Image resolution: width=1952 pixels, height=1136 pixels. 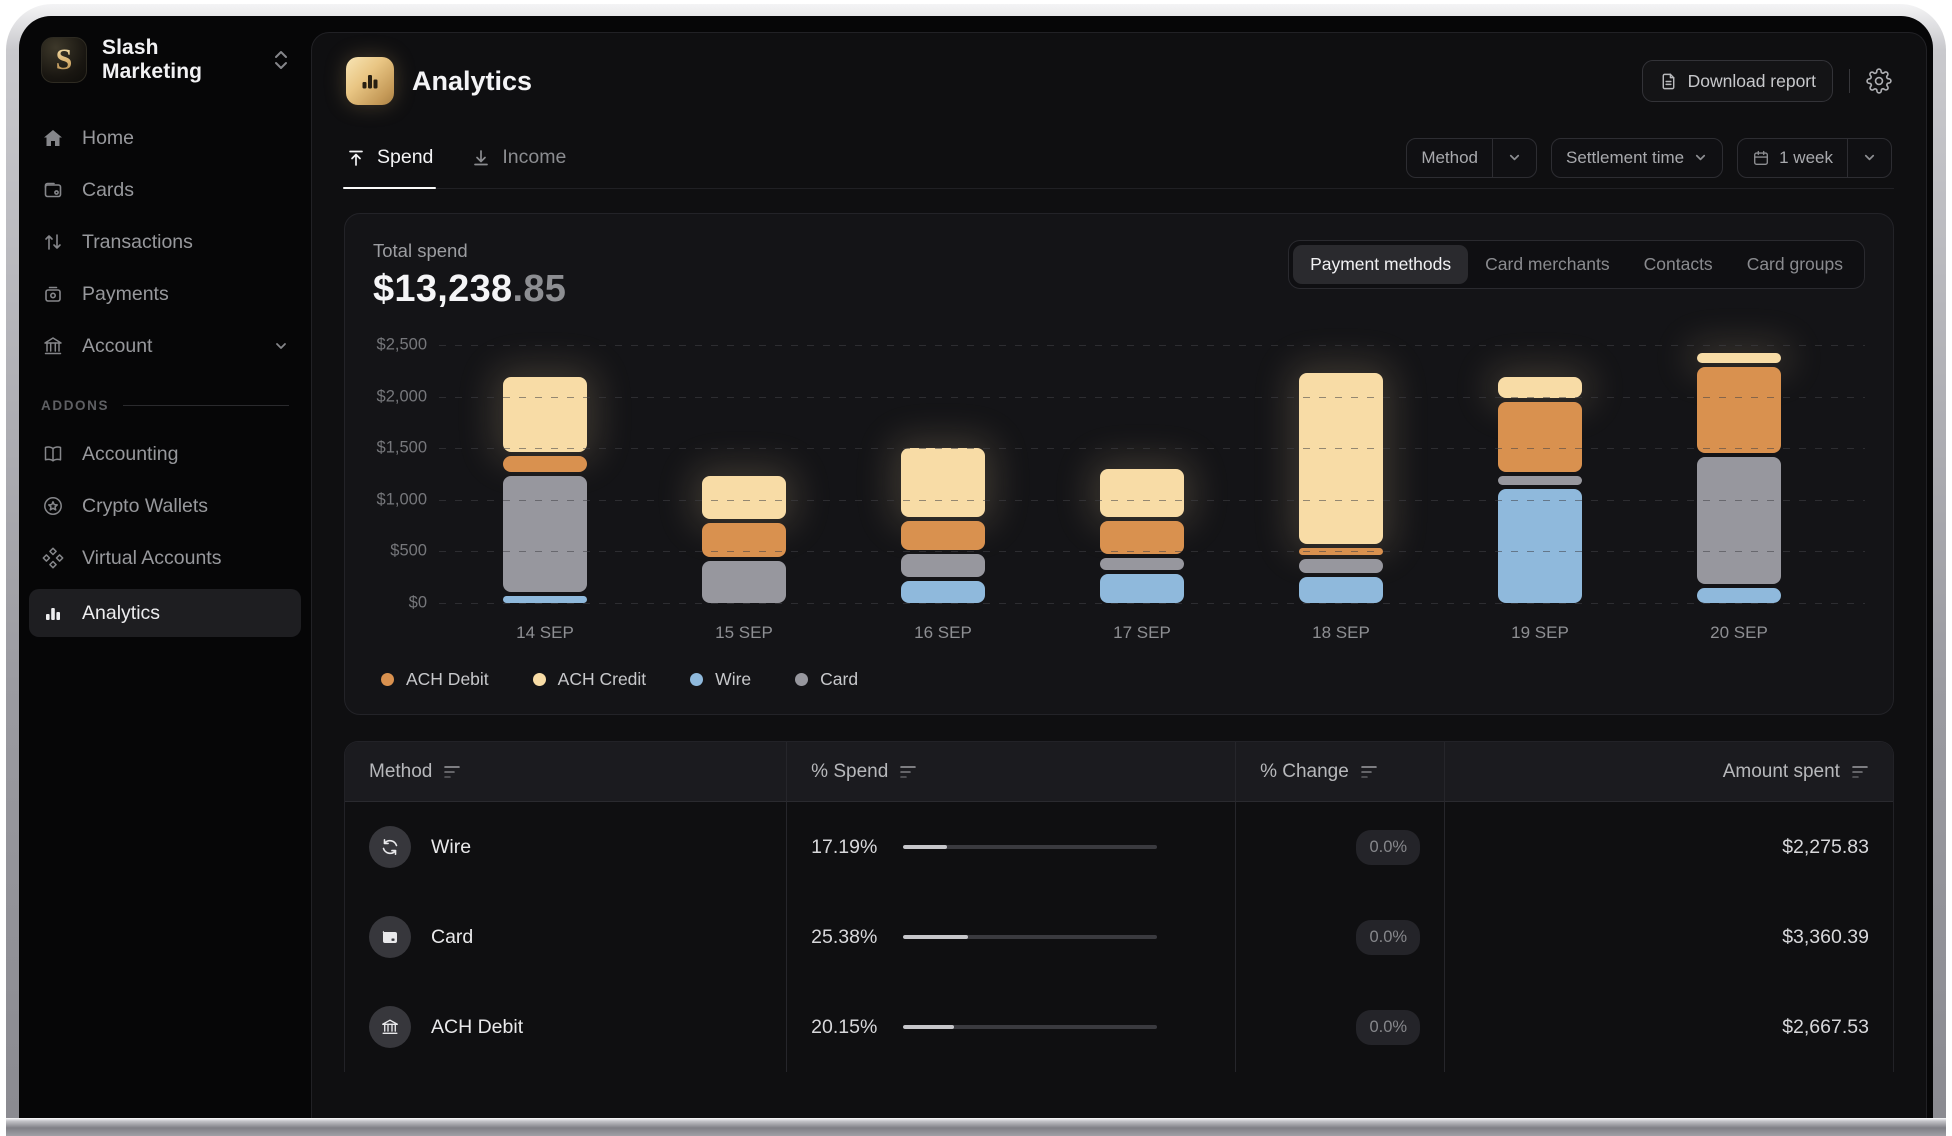 What do you see at coordinates (108, 137) in the screenshot?
I see `sidebar-item-label: Home` at bounding box center [108, 137].